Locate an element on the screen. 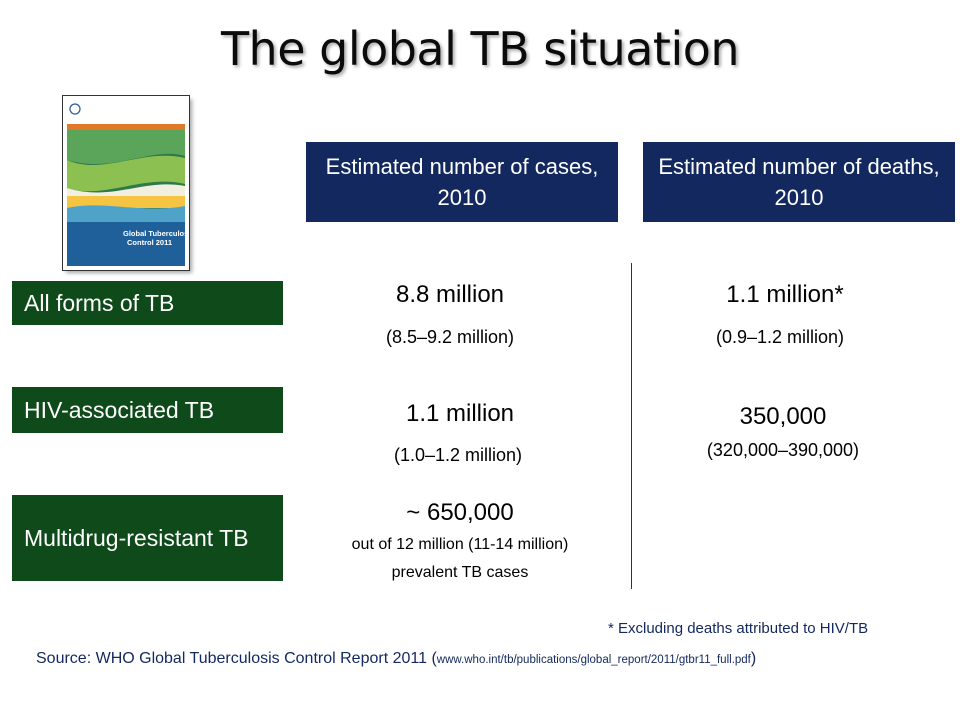  header-cases: Estimated number of cases, 2010 is located at coordinates (462, 182).